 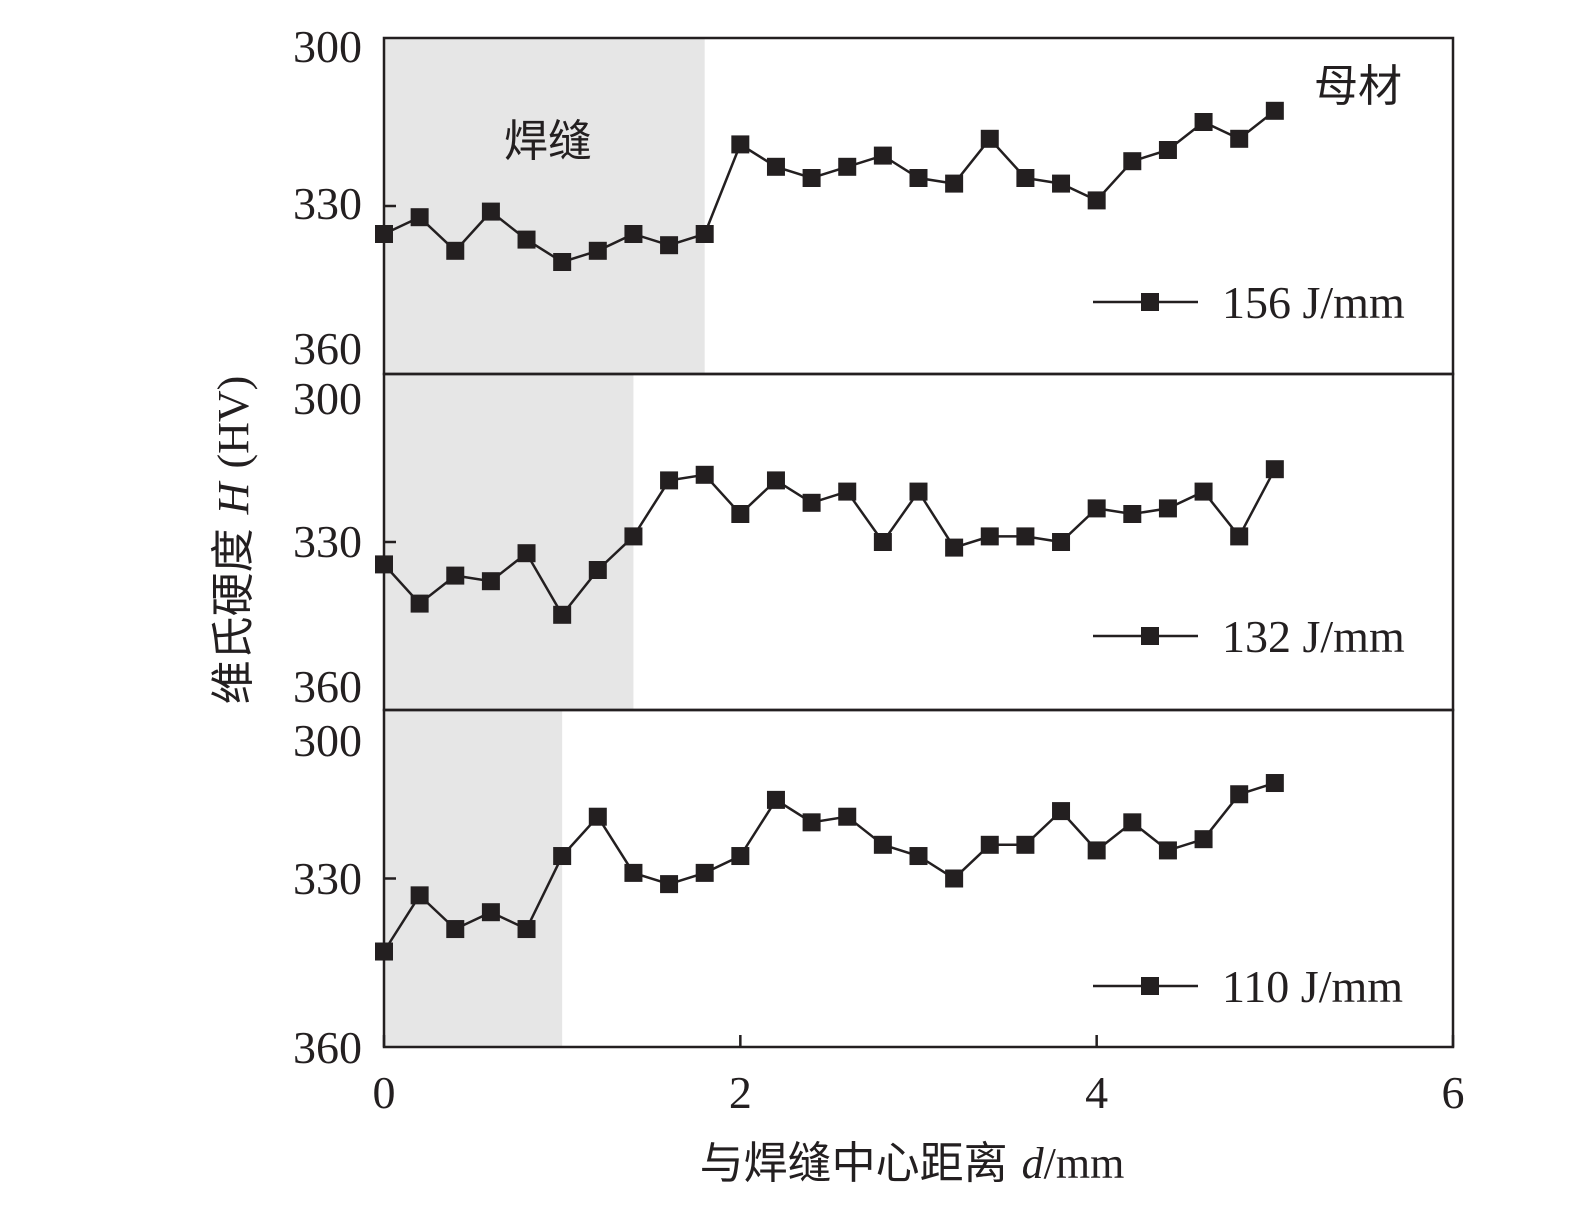 I want to click on legend-layer: 156 J/mm 132 J/mm 110 J/mm, so click(x=1249, y=644).